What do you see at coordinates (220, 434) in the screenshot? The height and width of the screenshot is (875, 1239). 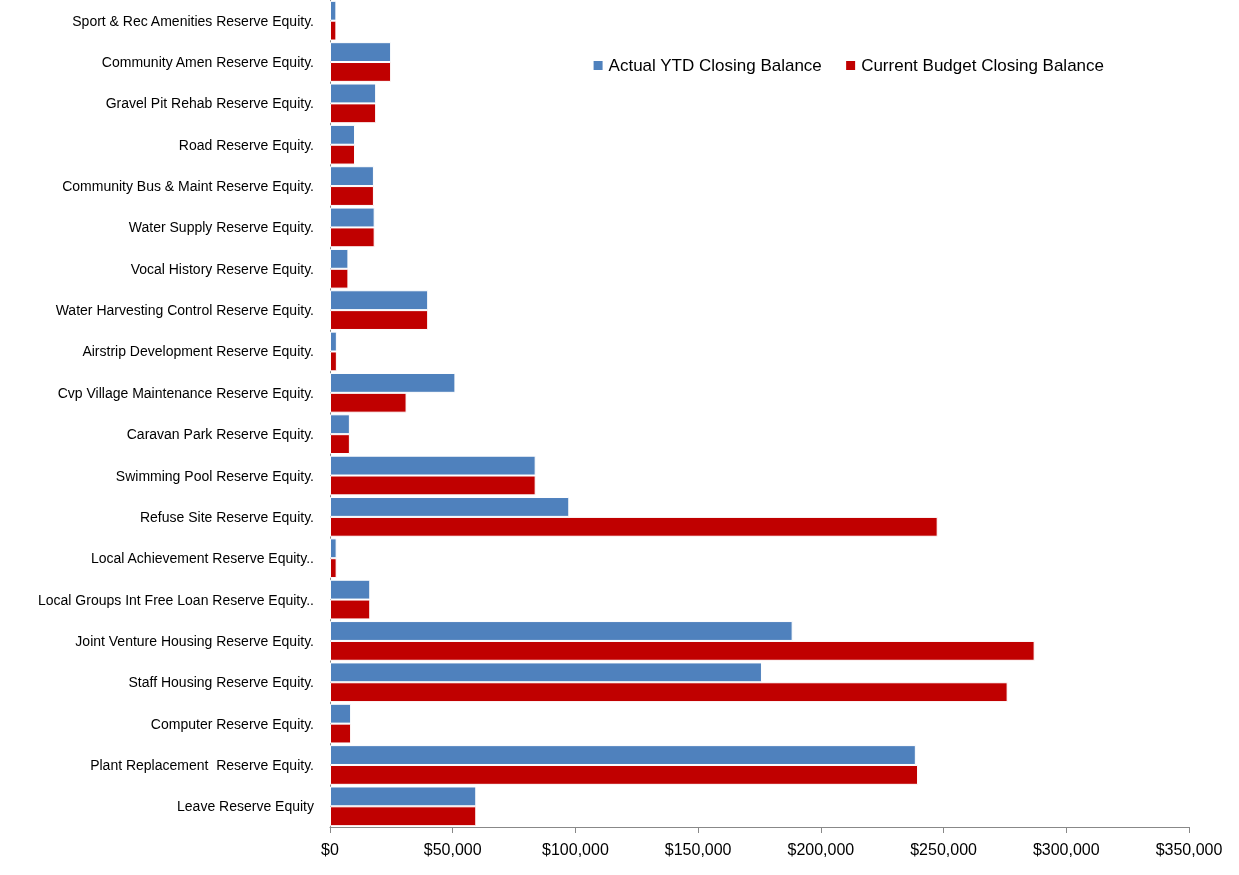 I see `y-tick-label: Caravan Park Reserve Equity.` at bounding box center [220, 434].